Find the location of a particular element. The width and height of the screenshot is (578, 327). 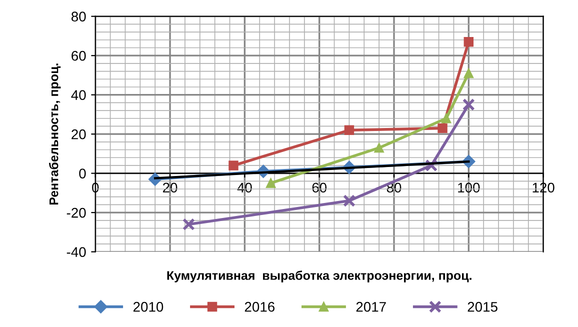

legend-label: 2016 is located at coordinates (259, 307).